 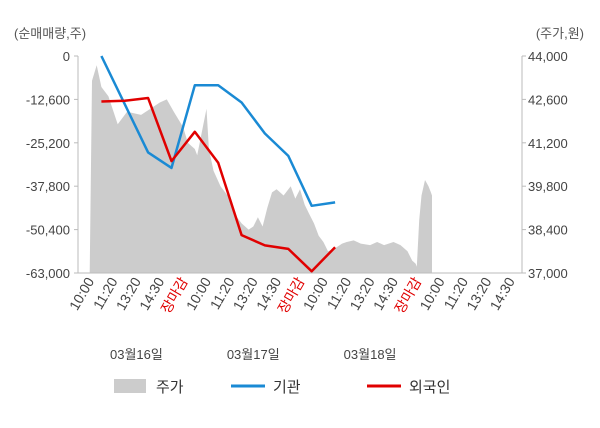 What do you see at coordinates (287, 387) in the screenshot?
I see `legend-institution-label: 기관` at bounding box center [287, 387].